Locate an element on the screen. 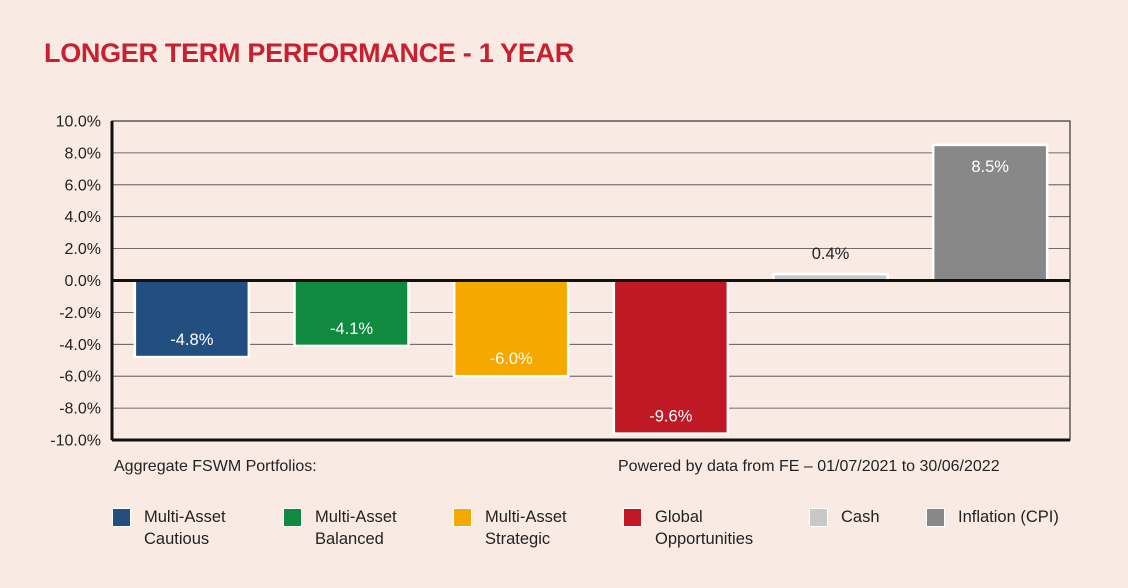  y-tick-label: -10.0% is located at coordinates (75, 441).